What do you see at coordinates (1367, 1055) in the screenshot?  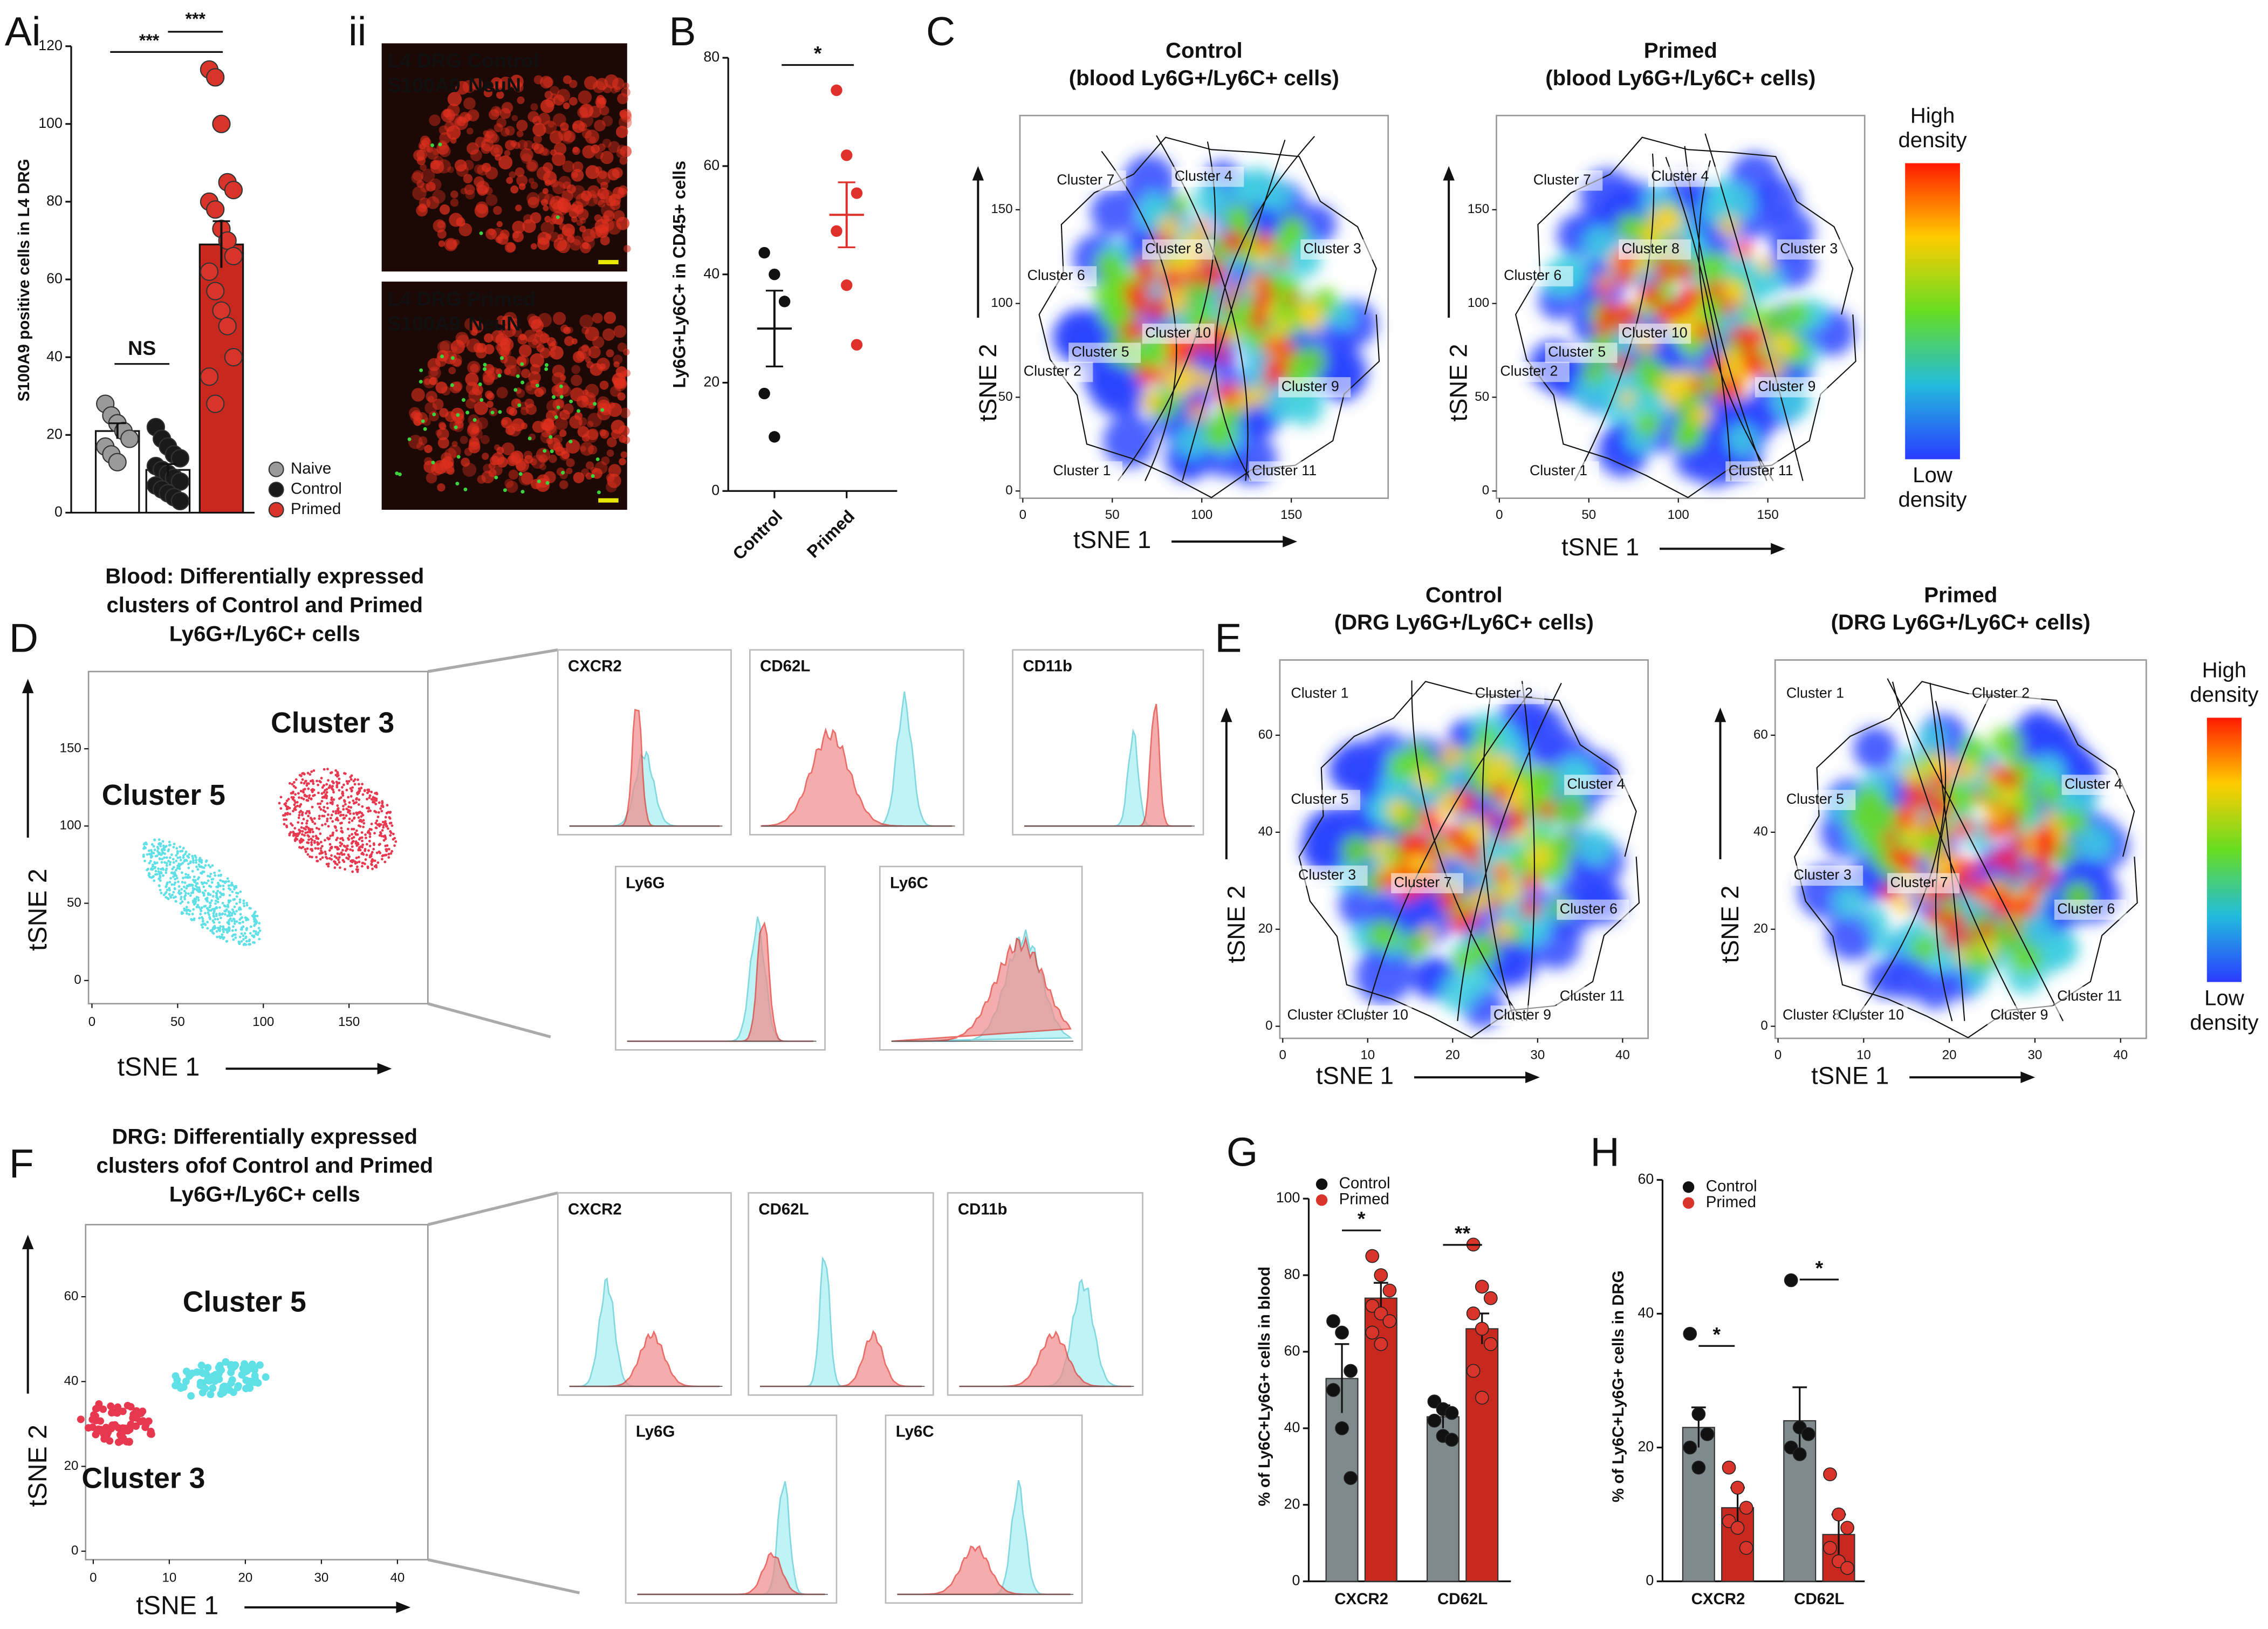 I see `x-tick-label: 10` at bounding box center [1367, 1055].